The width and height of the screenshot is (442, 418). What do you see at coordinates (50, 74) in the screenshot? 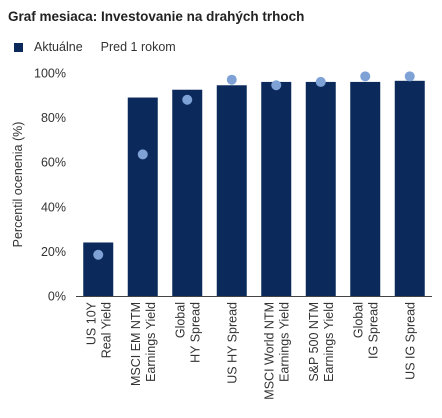
I see `y-tick-label: 100%` at bounding box center [50, 74].